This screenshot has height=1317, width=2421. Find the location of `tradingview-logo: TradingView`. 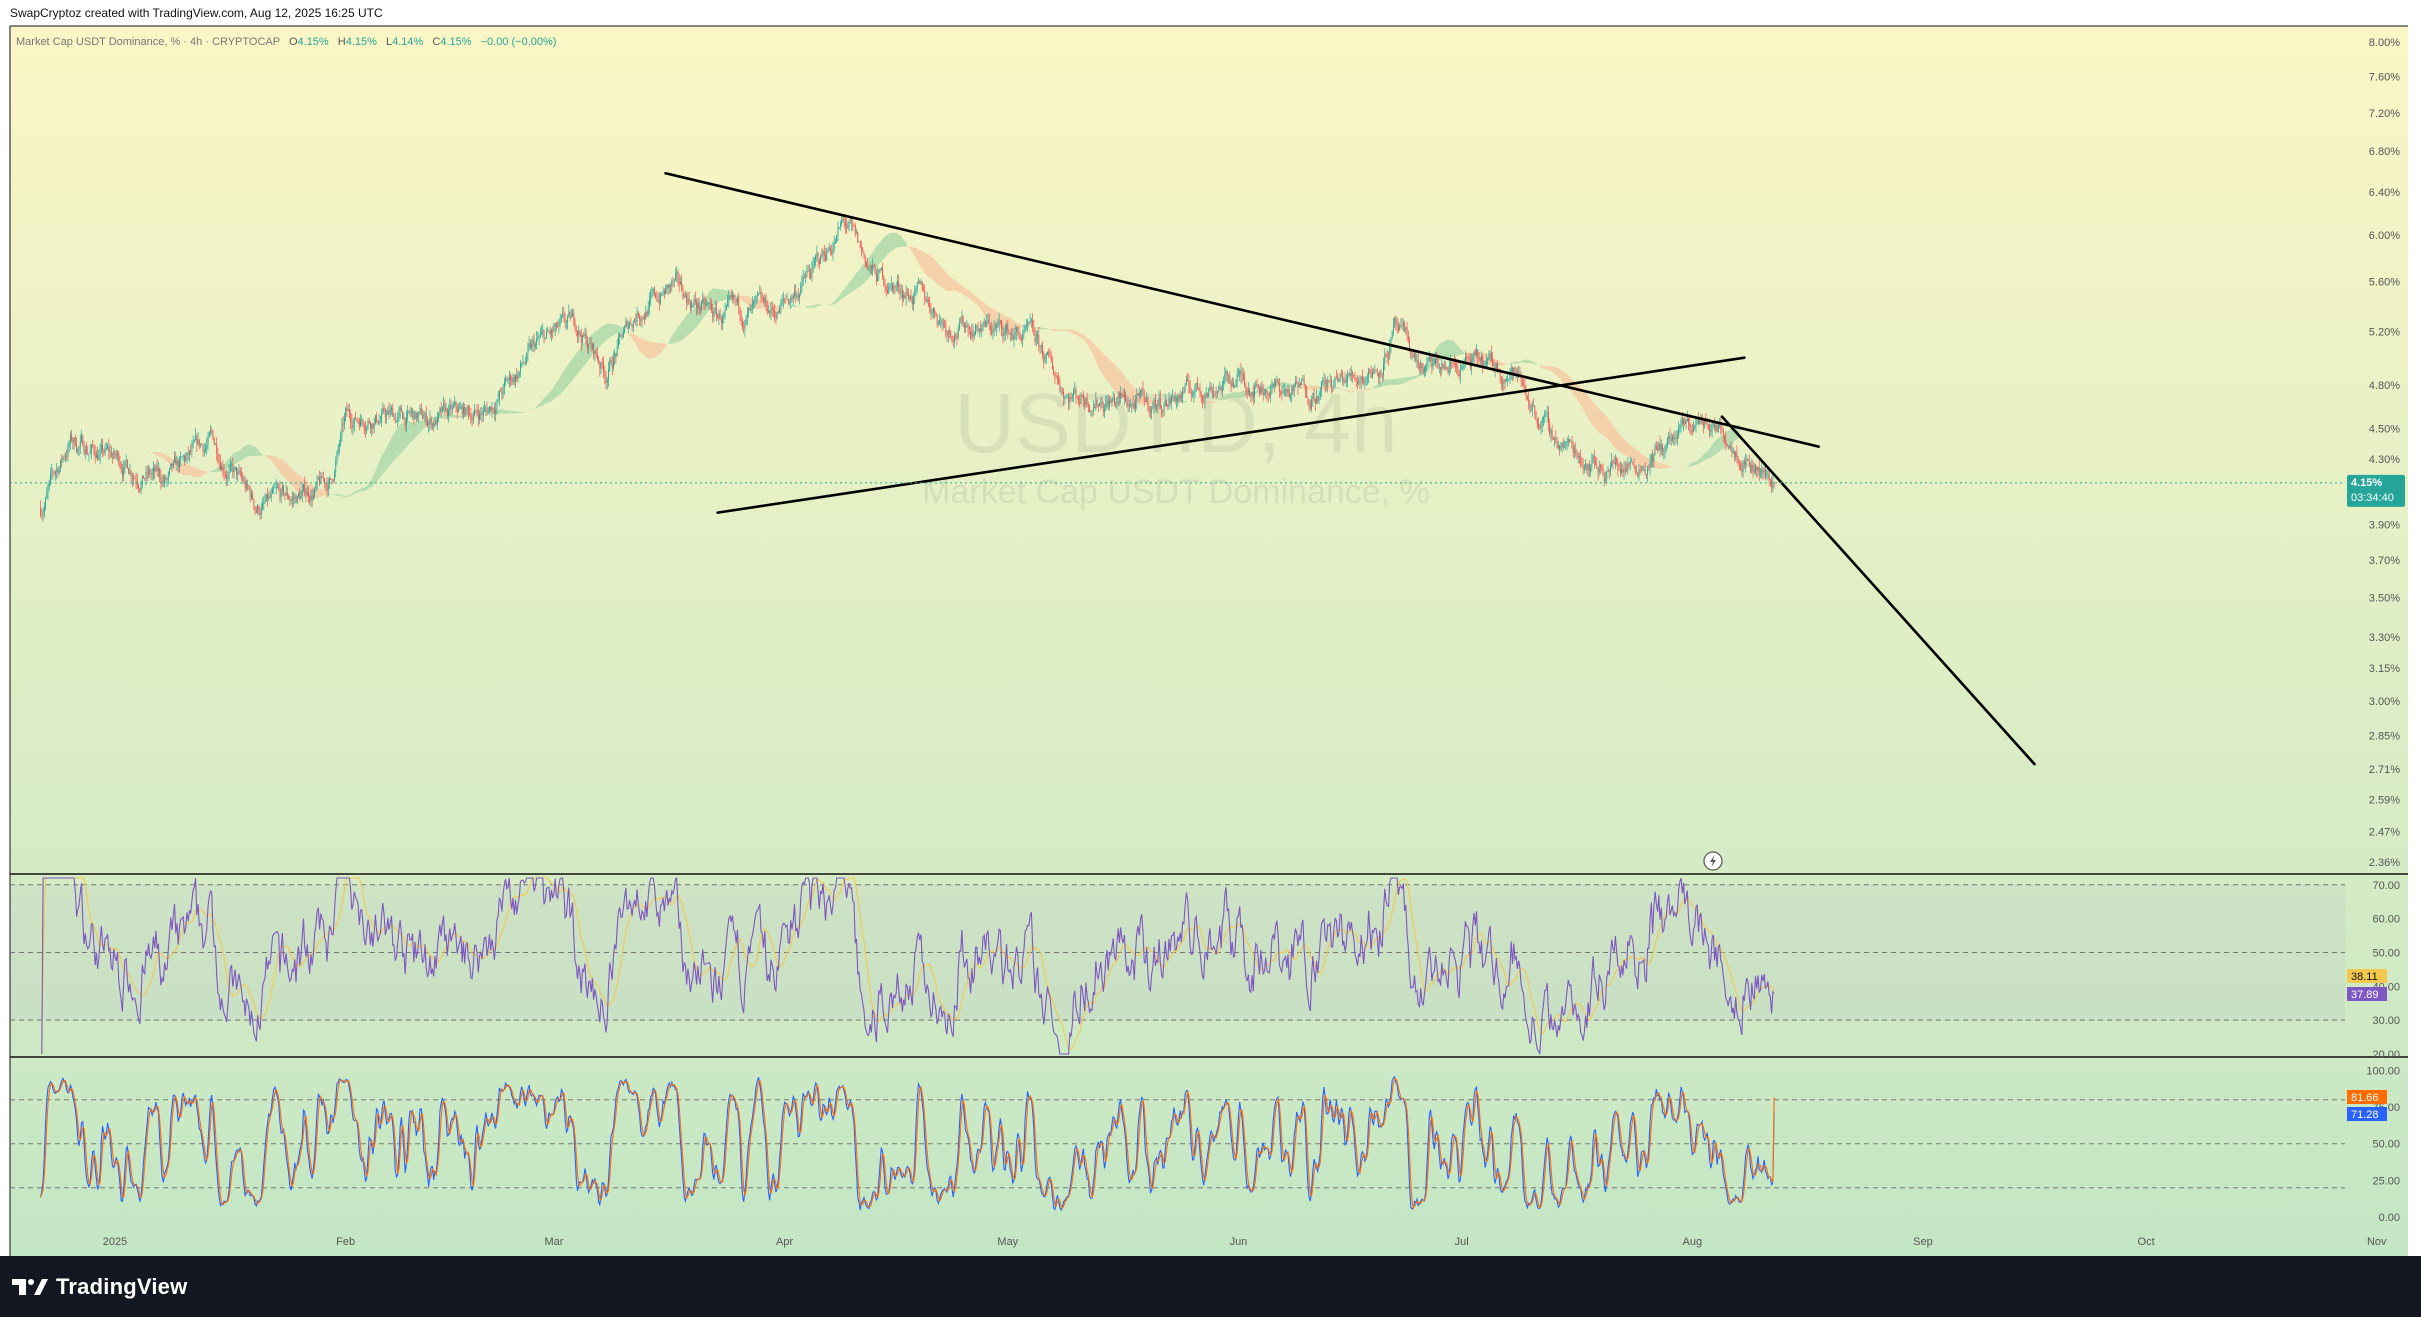

tradingview-logo: TradingView is located at coordinates (99, 1287).